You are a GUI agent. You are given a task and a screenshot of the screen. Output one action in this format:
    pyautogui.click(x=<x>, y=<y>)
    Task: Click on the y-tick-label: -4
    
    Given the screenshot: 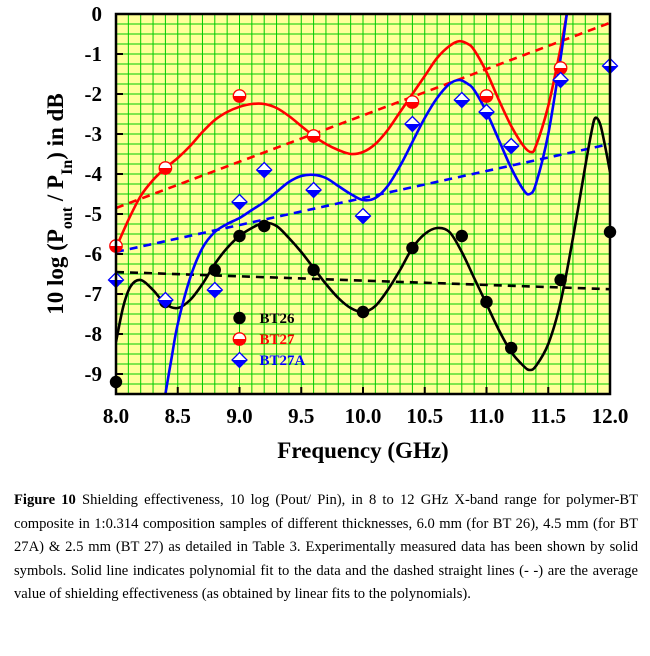 What is the action you would take?
    pyautogui.click(x=94, y=174)
    